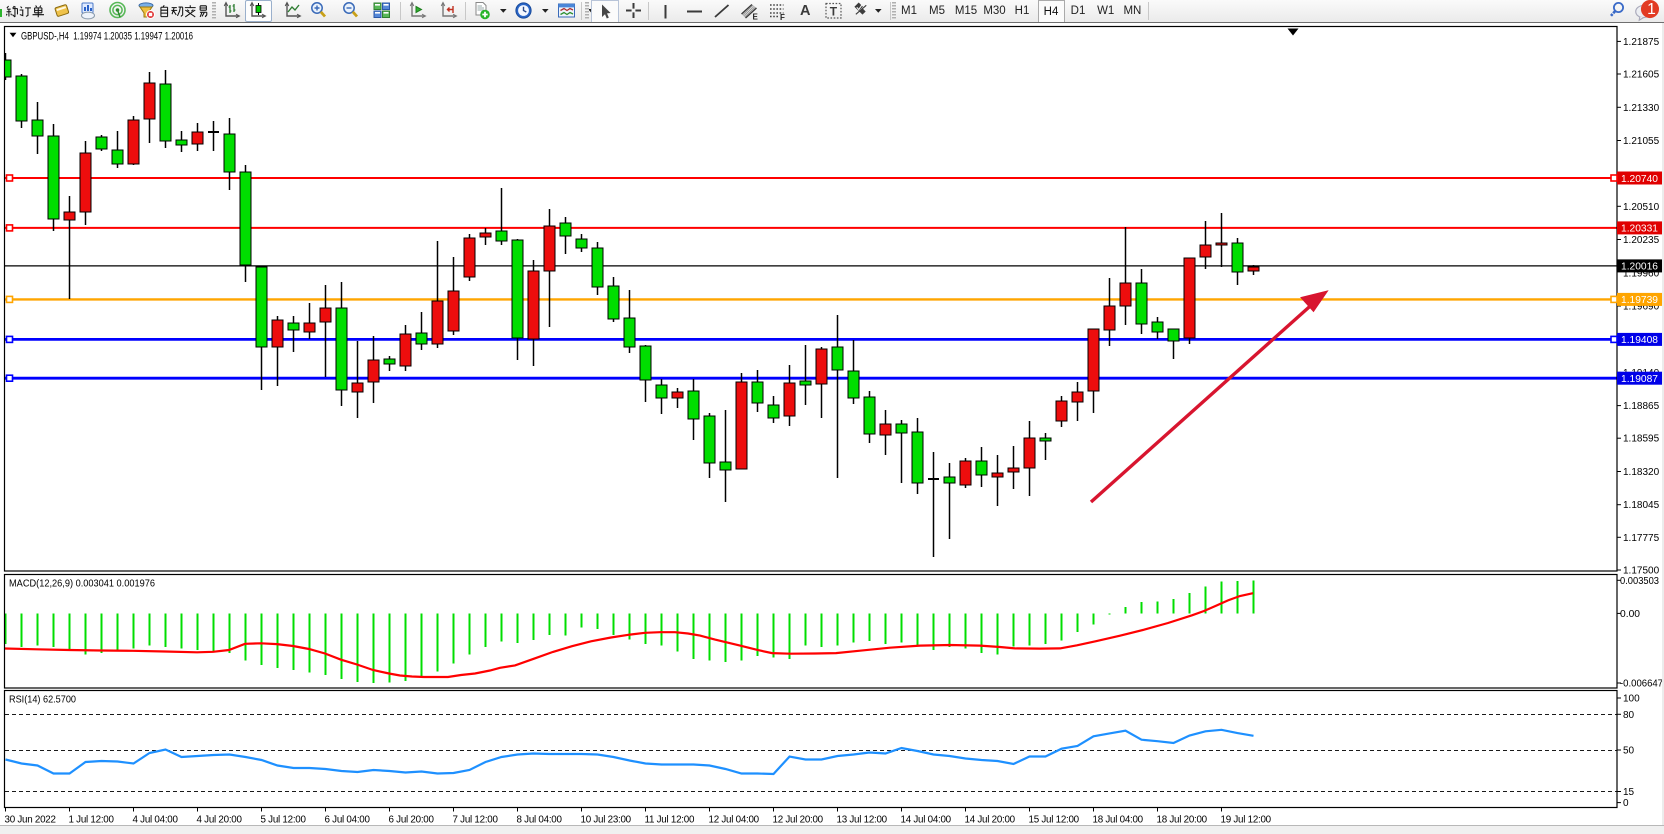 This screenshot has height=834, width=1664. What do you see at coordinates (1641, 571) in the screenshot?
I see `svg-text: 1.17500` at bounding box center [1641, 571].